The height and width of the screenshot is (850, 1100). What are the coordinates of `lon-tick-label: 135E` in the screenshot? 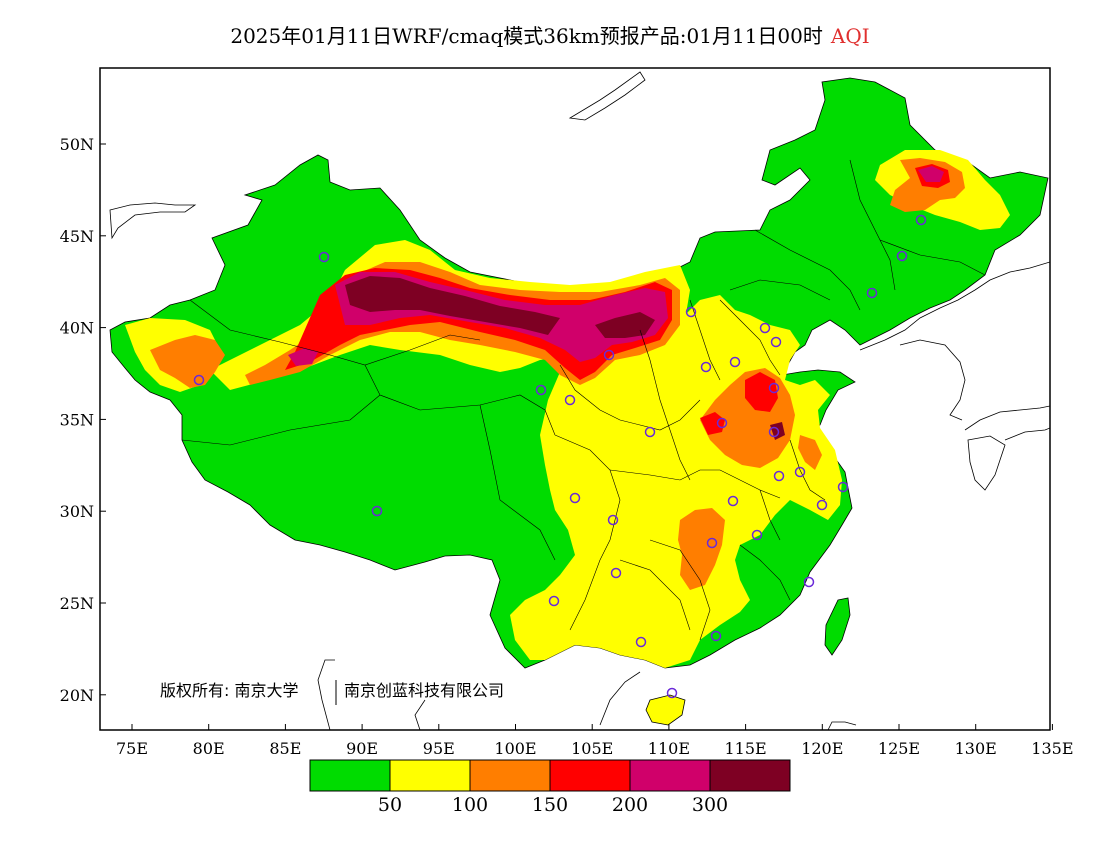 It's located at (1052, 748).